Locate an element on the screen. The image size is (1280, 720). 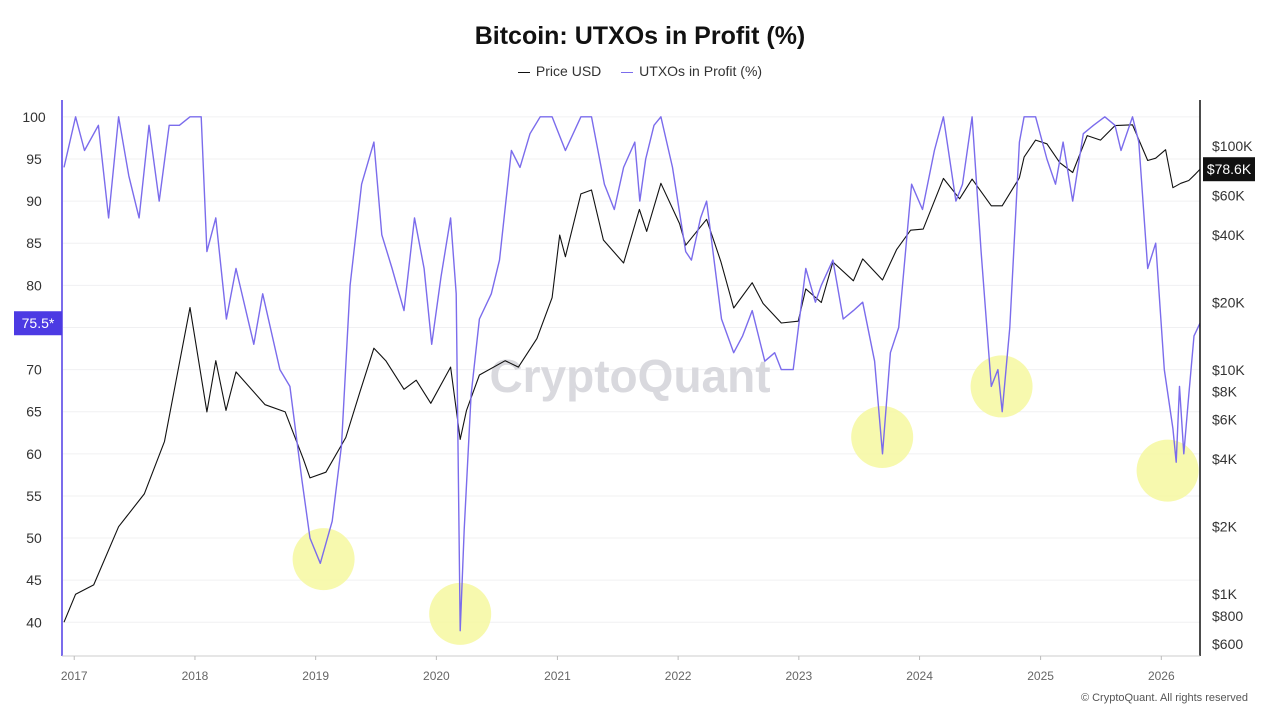
left-tick-45: 45 is located at coordinates (34, 580).